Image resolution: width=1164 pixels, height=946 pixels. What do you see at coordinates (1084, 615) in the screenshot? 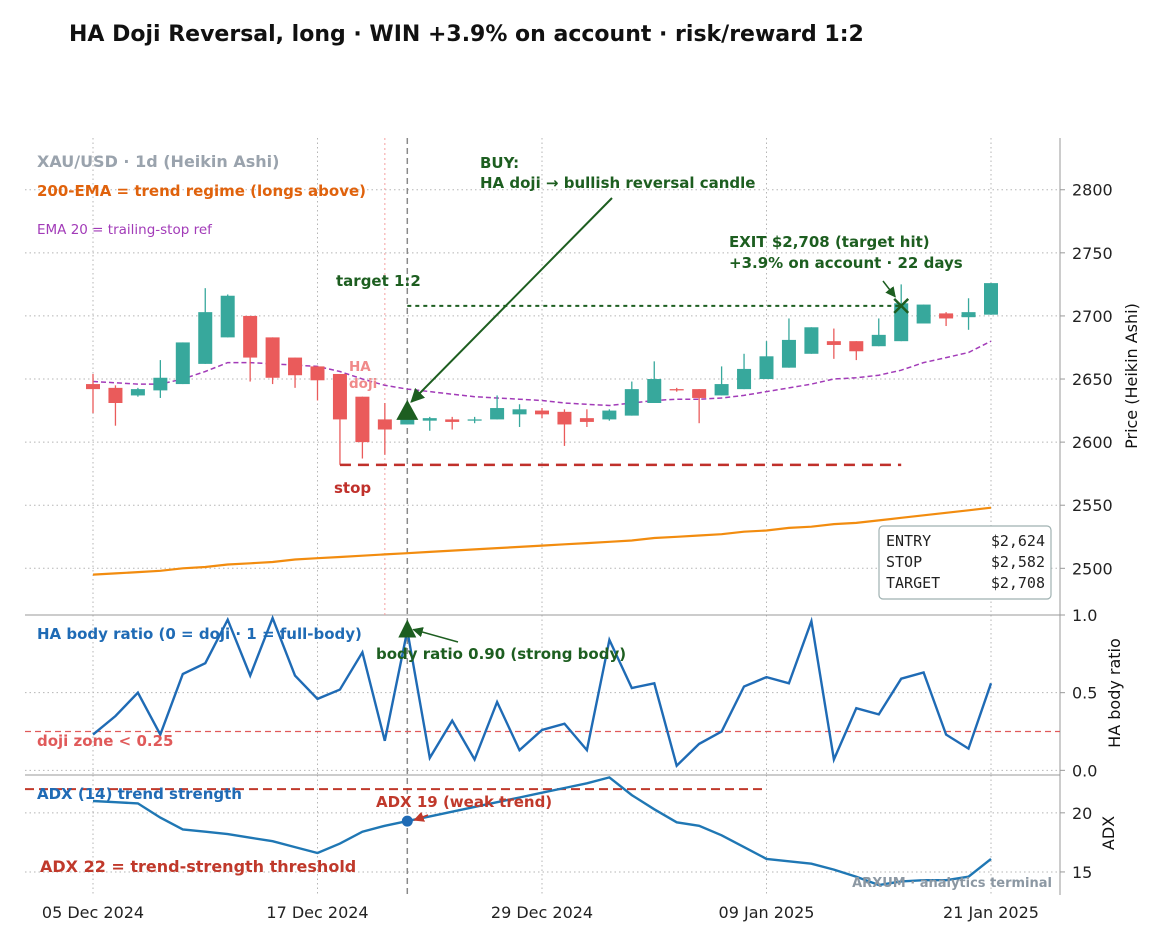
I see `y-tick-label: 1.0` at bounding box center [1084, 615].